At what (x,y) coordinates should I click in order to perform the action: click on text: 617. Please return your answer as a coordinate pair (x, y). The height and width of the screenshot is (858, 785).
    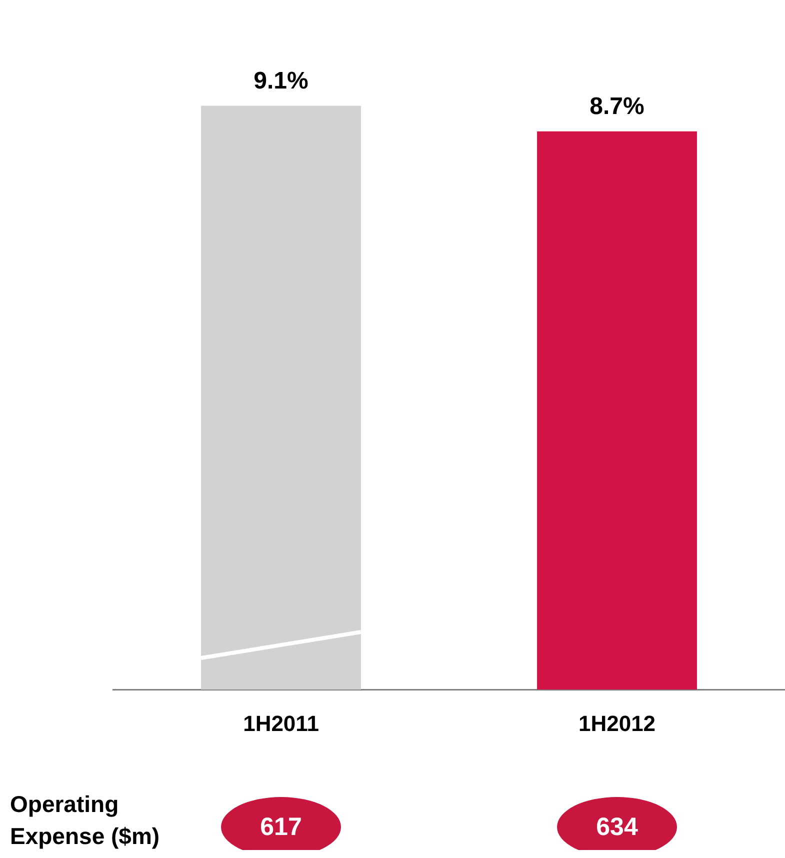
    Looking at the image, I should click on (281, 827).